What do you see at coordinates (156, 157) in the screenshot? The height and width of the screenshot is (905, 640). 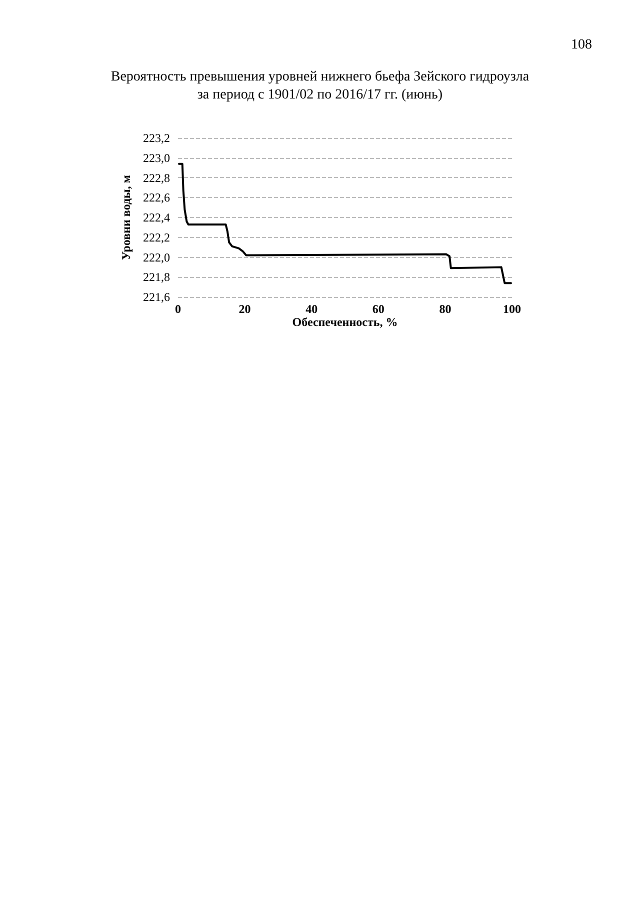 I see `y-tick-label: 223,0` at bounding box center [156, 157].